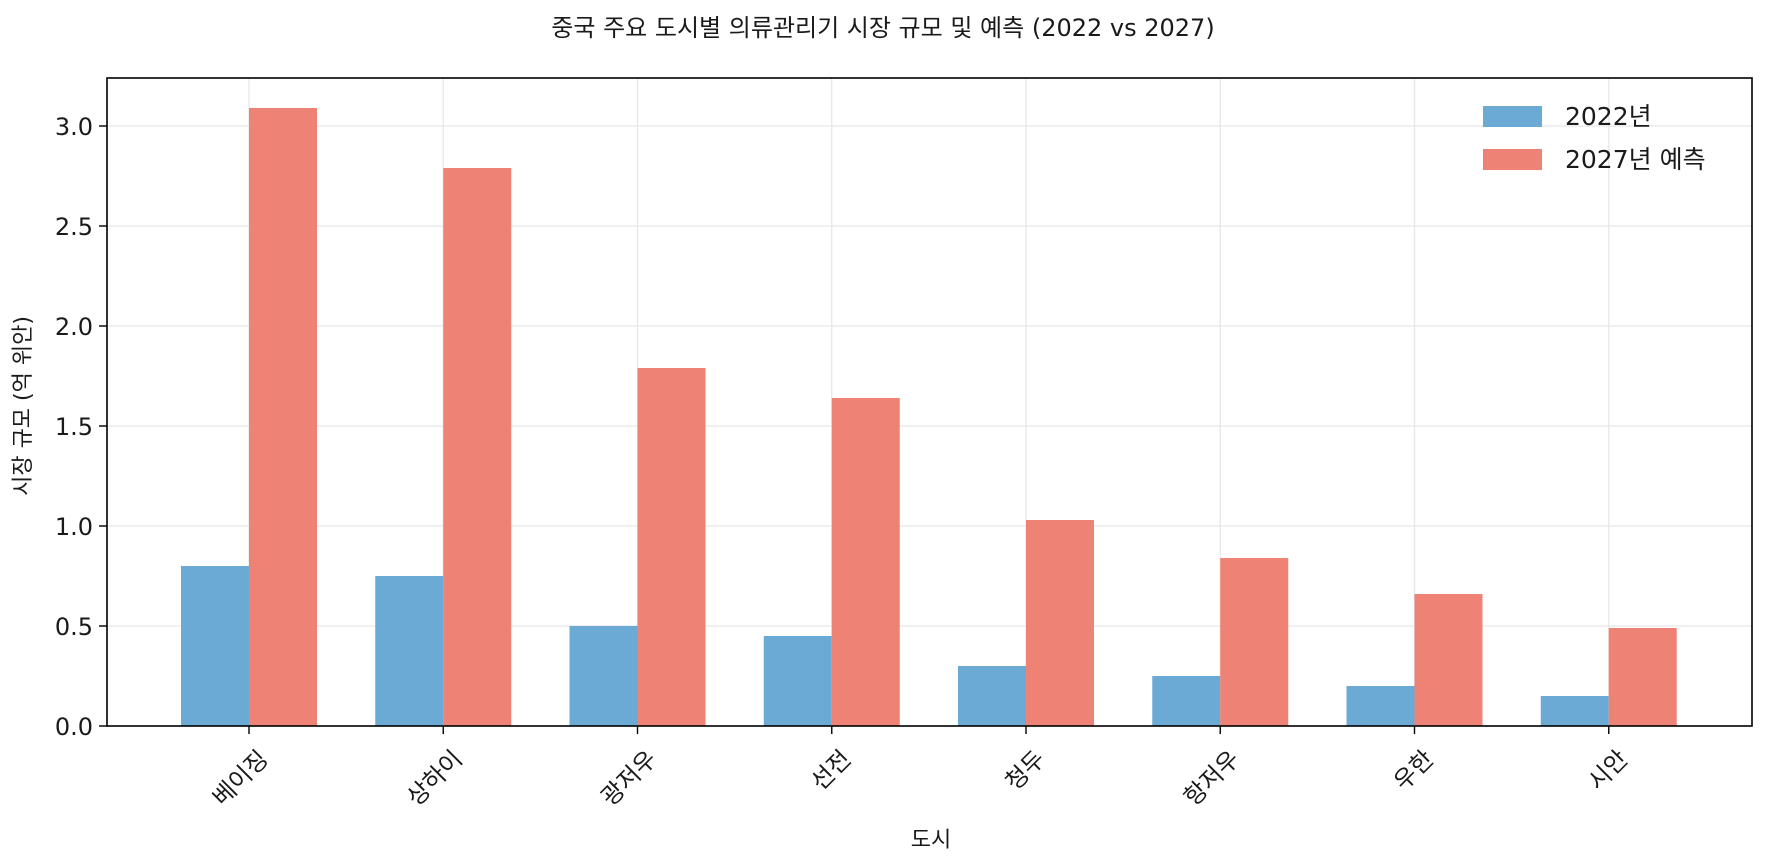 This screenshot has height=866, width=1767. I want to click on x-axis-label: 도시, so click(931, 840).